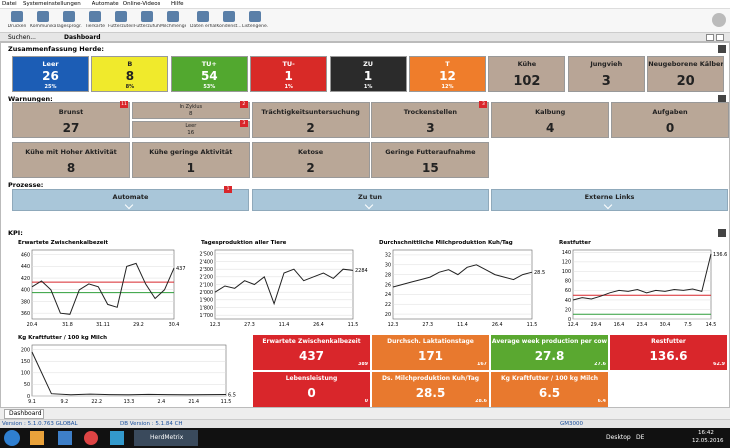 The height and width of the screenshot is (448, 730). What do you see at coordinates (71, 152) in the screenshot?
I see `tile-label: Kühe mit Hoher Aktivität` at bounding box center [71, 152].